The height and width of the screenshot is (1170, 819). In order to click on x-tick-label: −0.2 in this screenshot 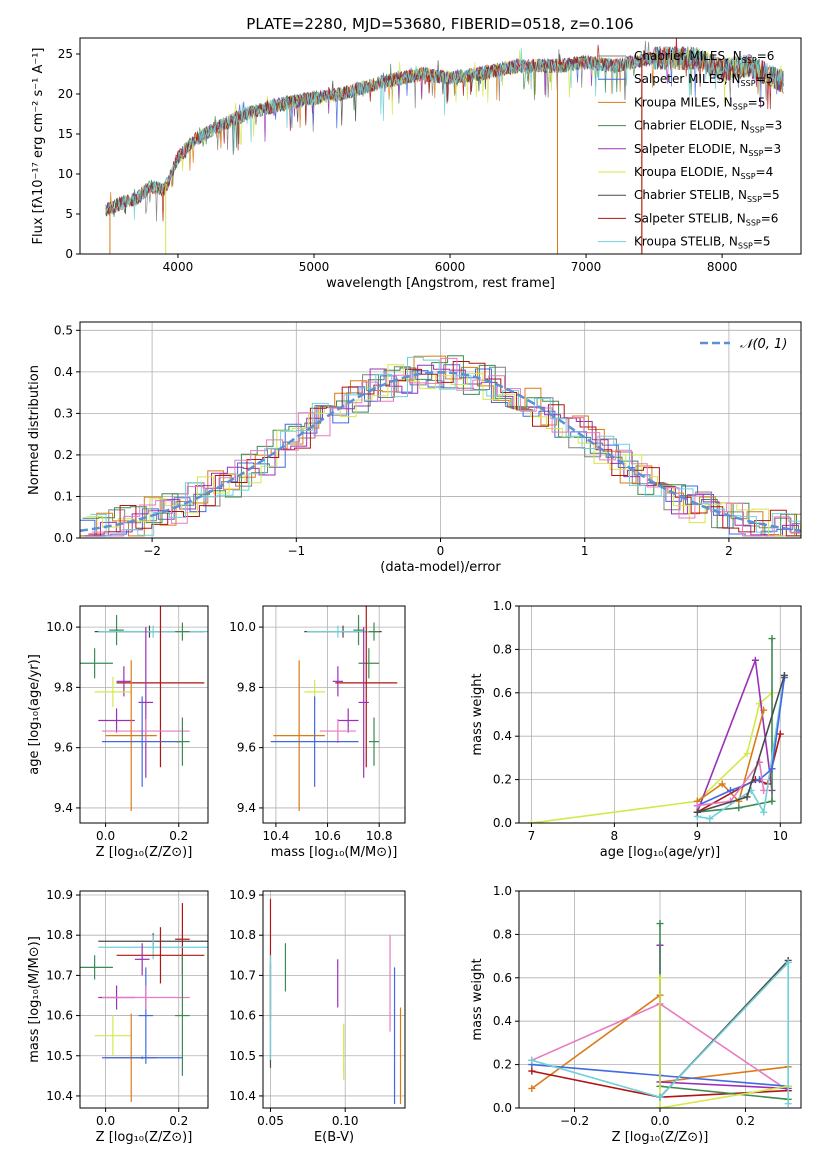, I will do `click(574, 1121)`.